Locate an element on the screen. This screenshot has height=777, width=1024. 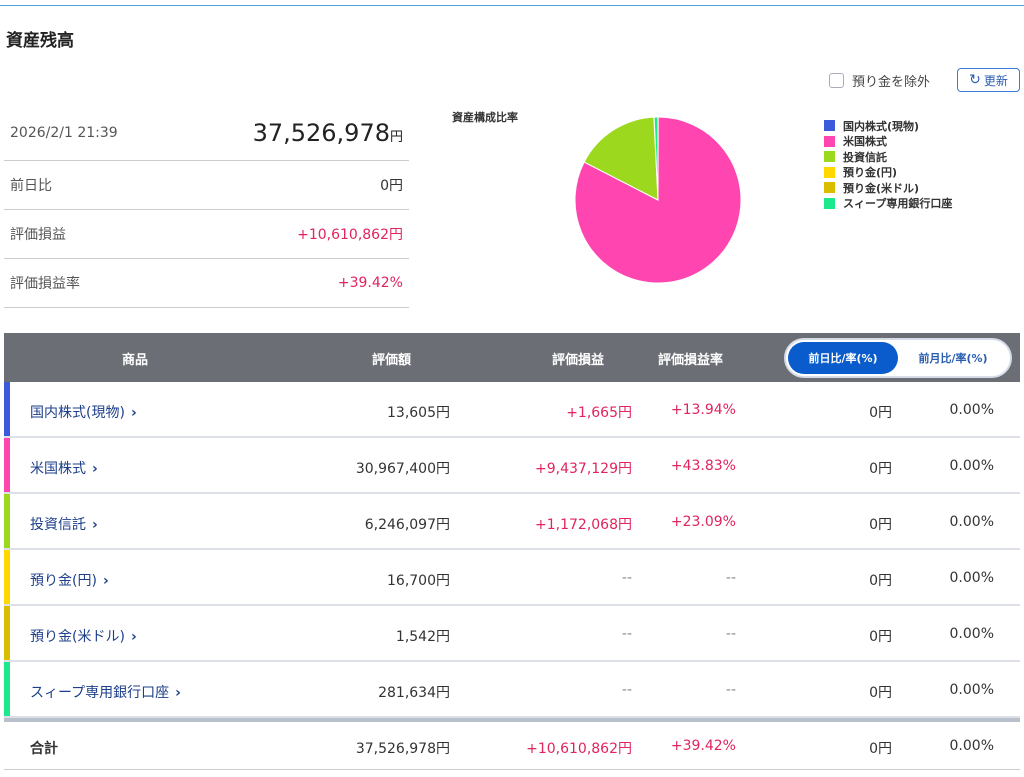
legend-item: 米国株式 is located at coordinates (888, 142).